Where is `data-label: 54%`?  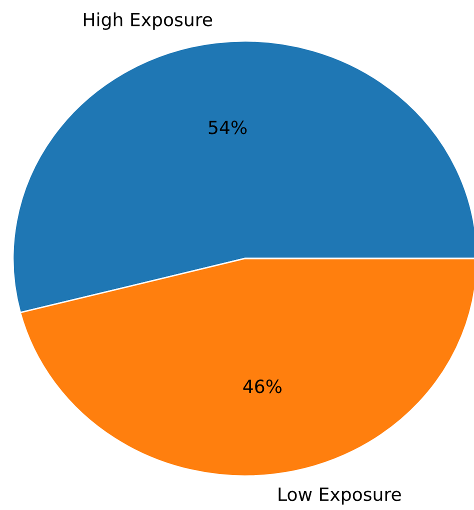
data-label: 54% is located at coordinates (227, 127).